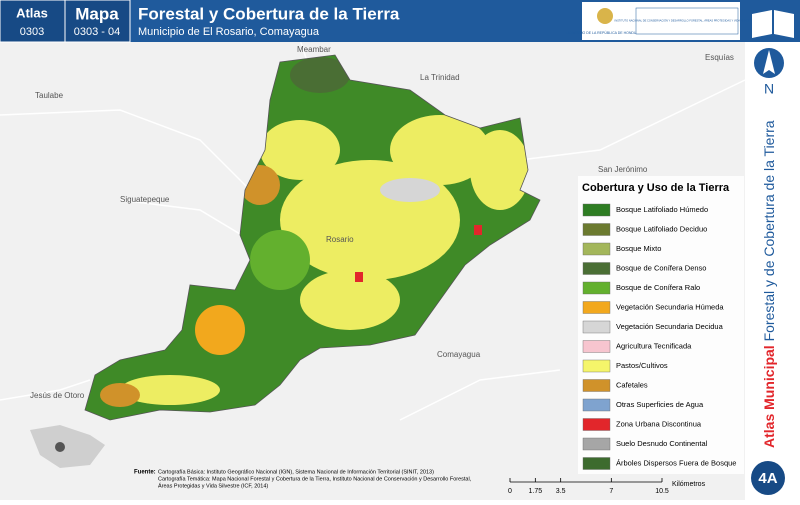 This screenshot has width=800, height=505. I want to click on place-label: Meambar, so click(314, 49).